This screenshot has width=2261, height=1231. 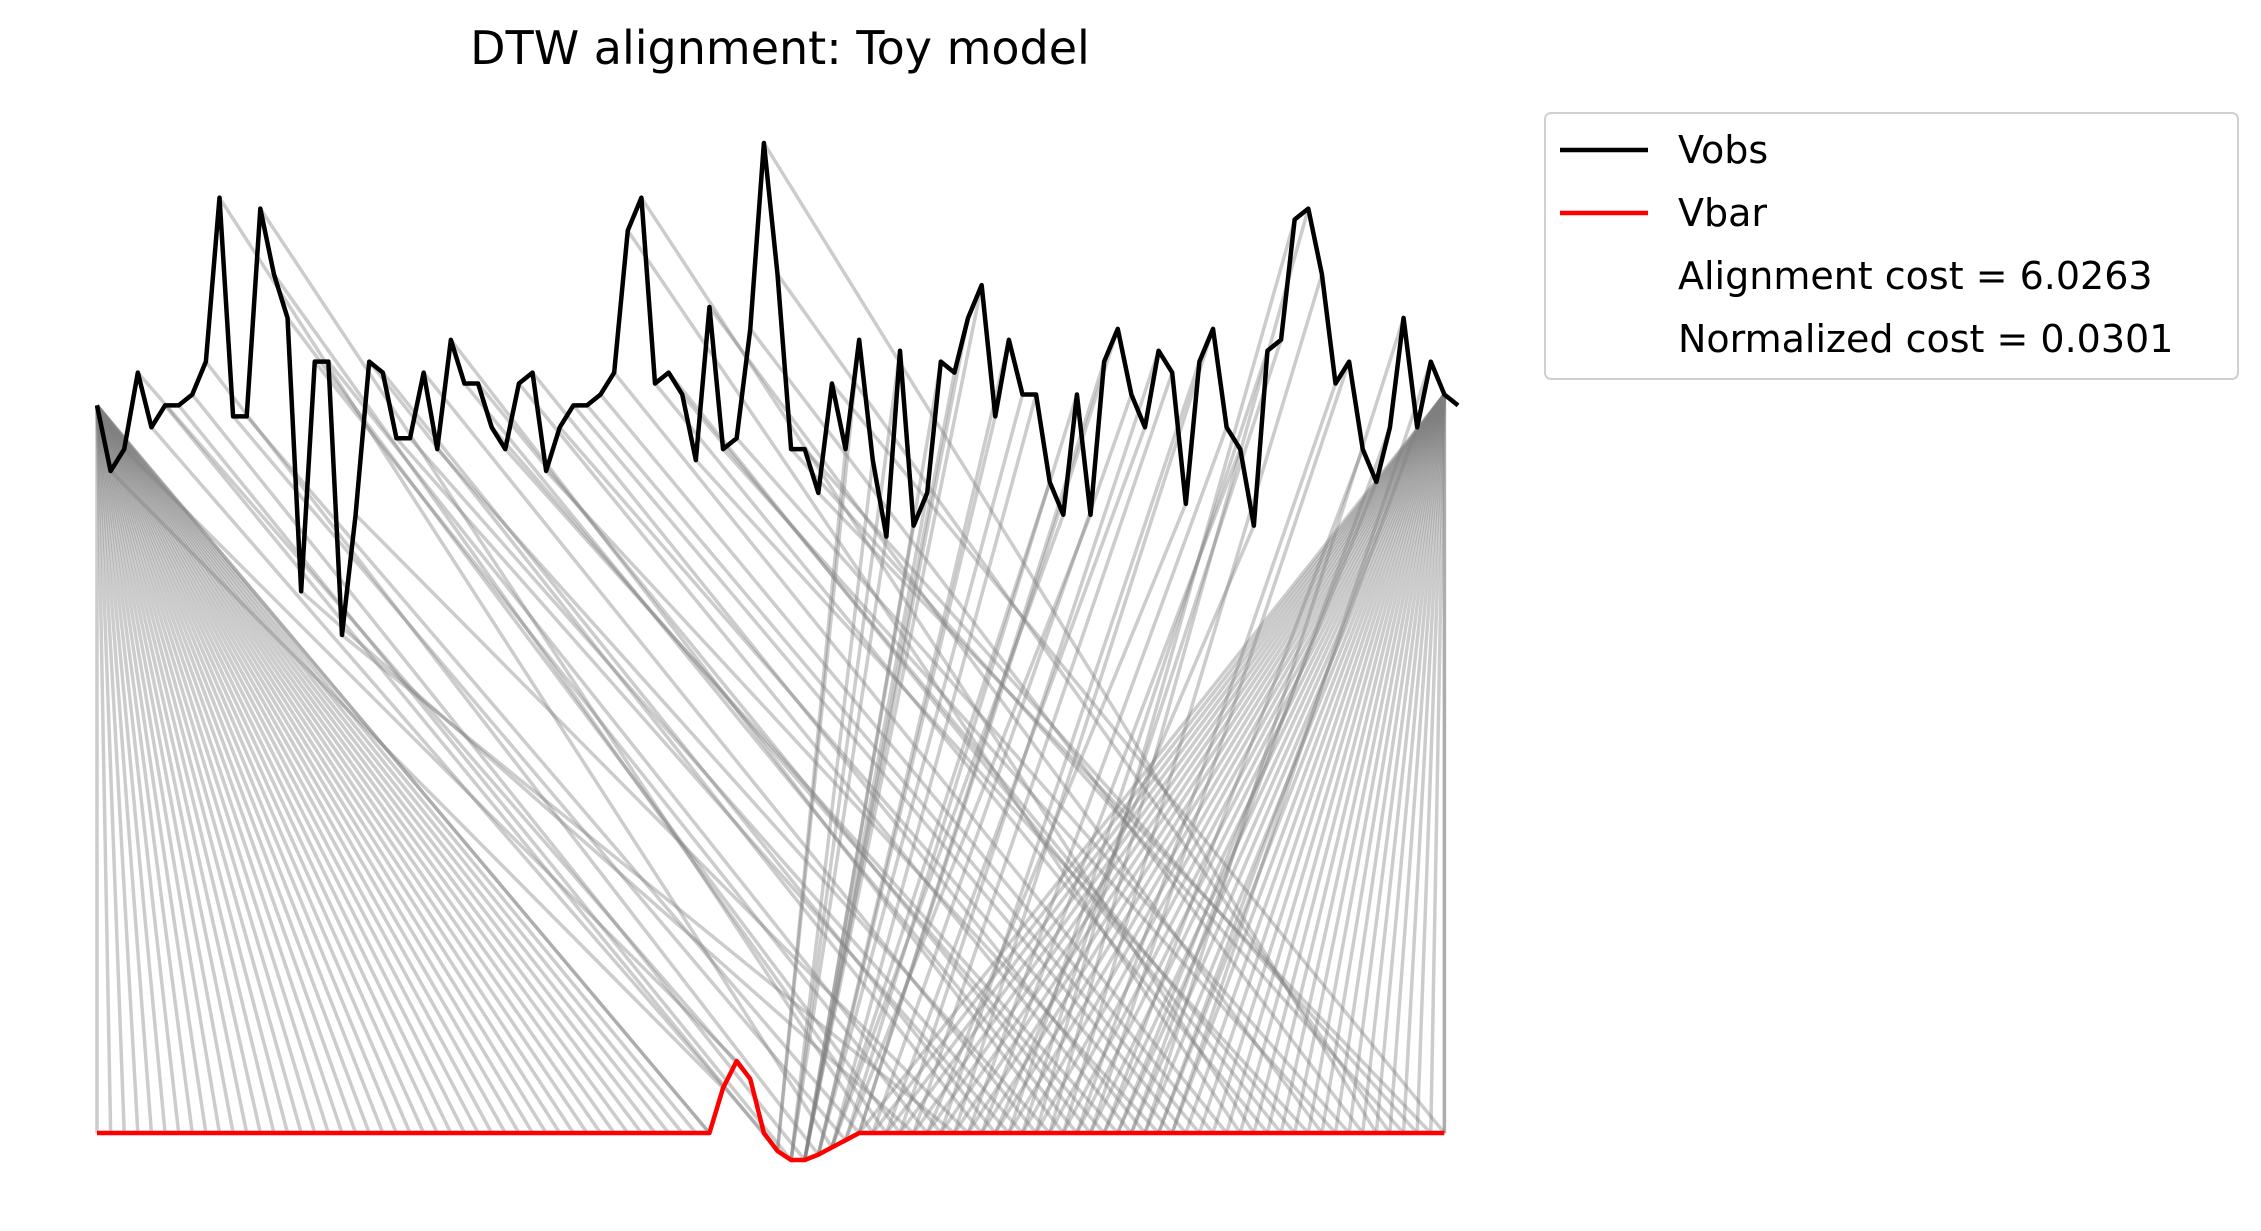 What do you see at coordinates (780, 48) in the screenshot?
I see `chart-title: DTW alignment: Toy model` at bounding box center [780, 48].